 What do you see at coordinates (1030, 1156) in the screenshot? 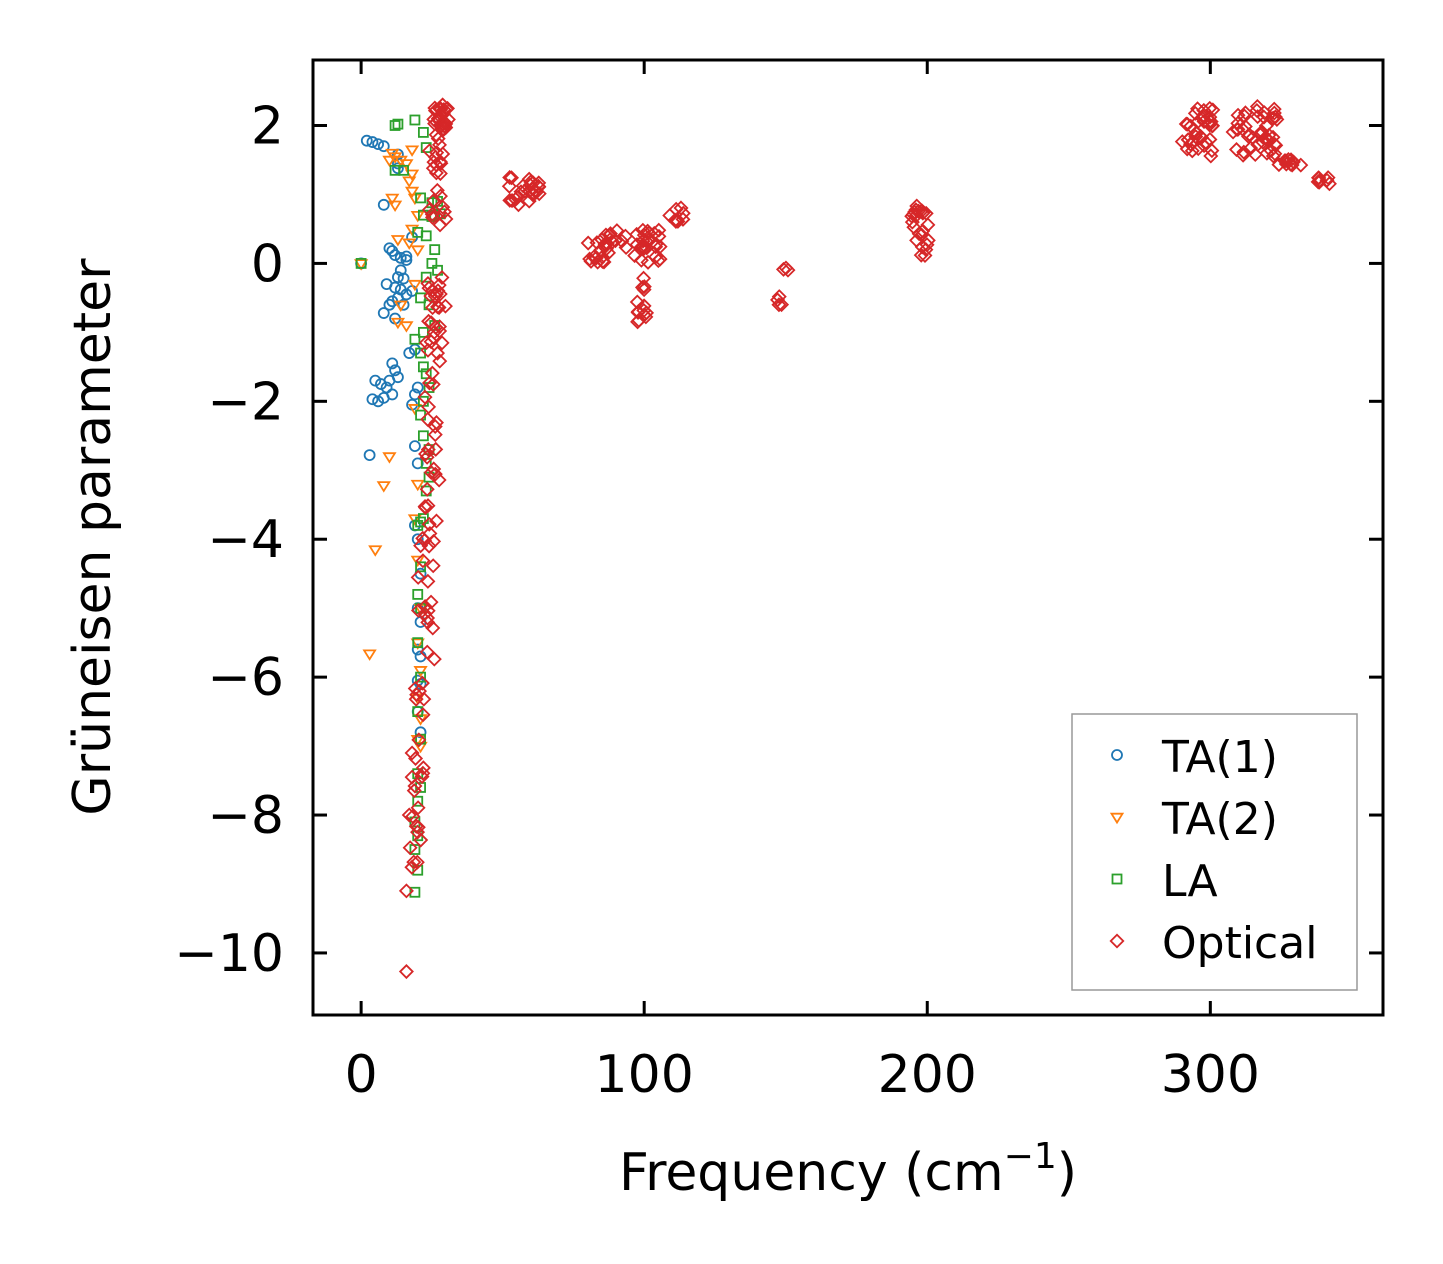
I see `x-axis-label-superscript: −1` at bounding box center [1030, 1156].